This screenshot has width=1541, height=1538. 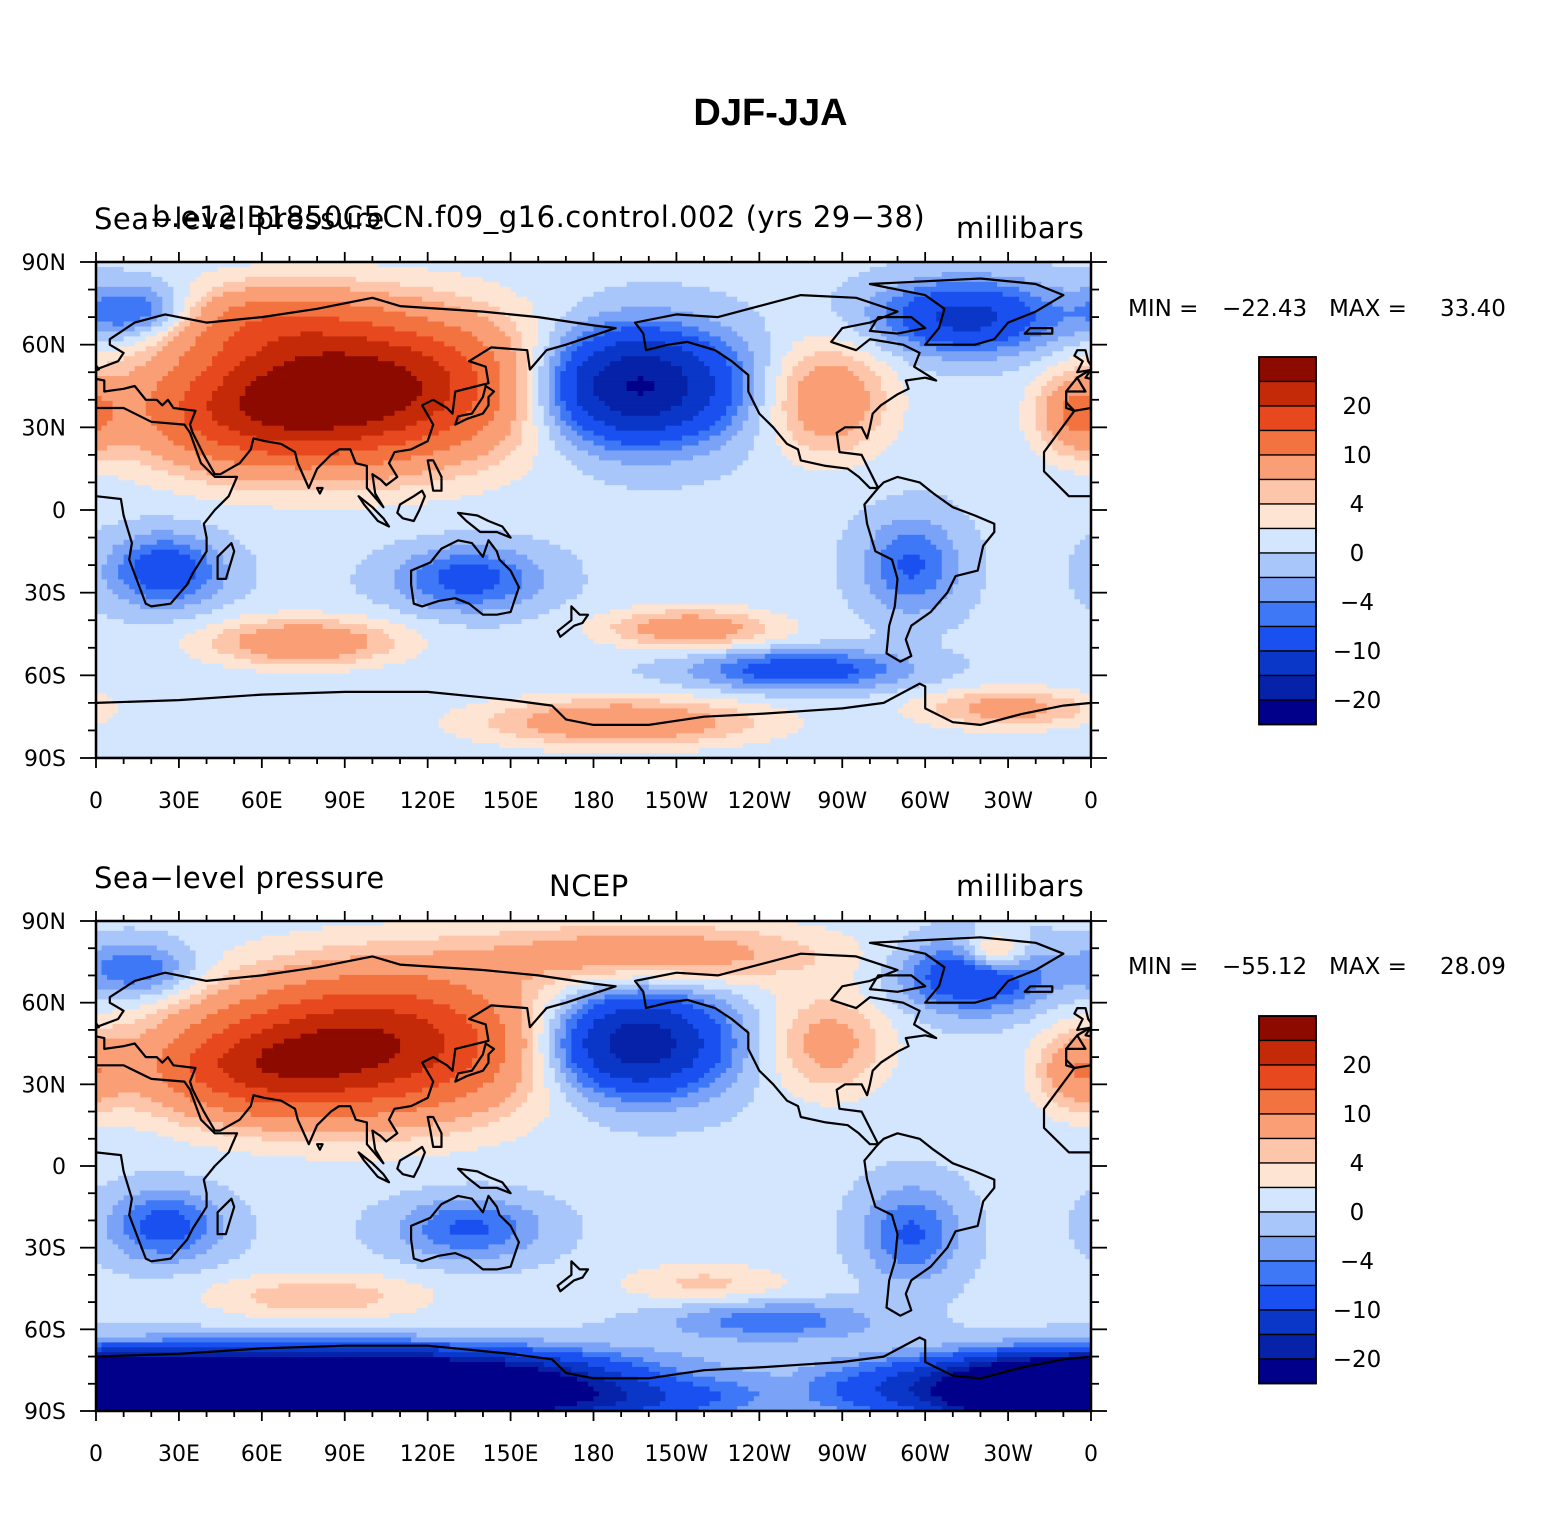 What do you see at coordinates (1163, 309) in the screenshot?
I see `panel1-min-label: MIN =` at bounding box center [1163, 309].